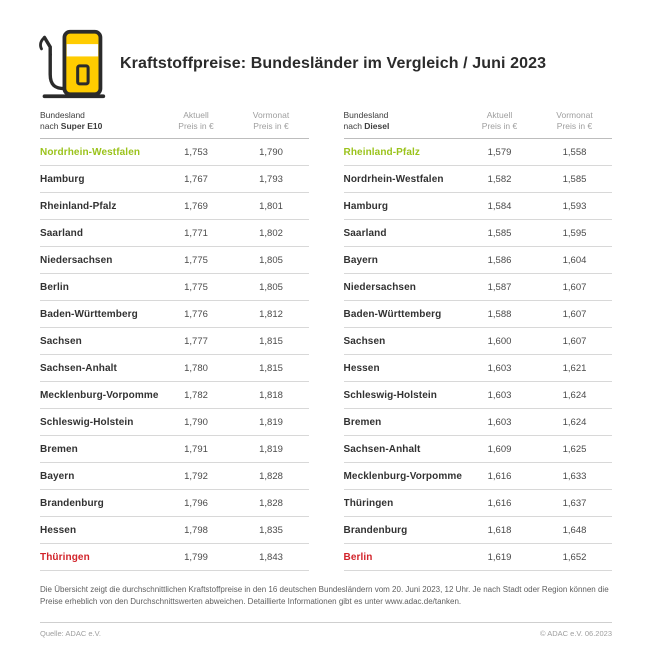  Describe the element at coordinates (574, 233) in the screenshot. I see `previous-price: 1,595` at that location.